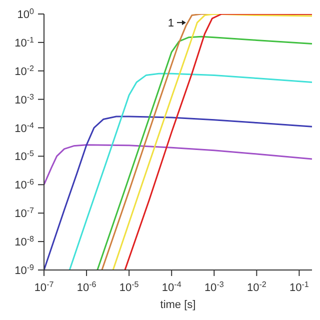 The image size is (320, 320). Describe the element at coordinates (300, 287) in the screenshot. I see `x-tick-label: 10$^{-1}$` at that location.